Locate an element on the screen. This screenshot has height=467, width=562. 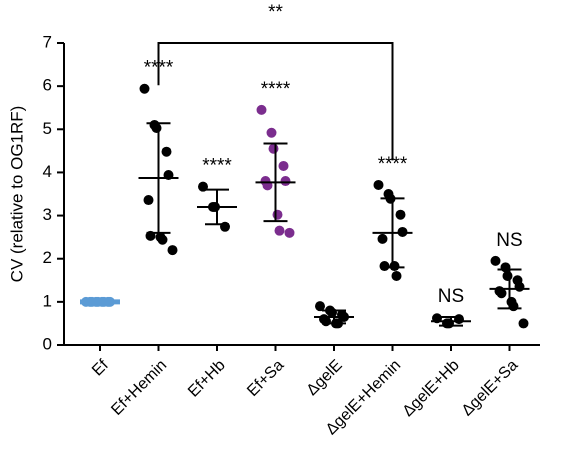
significance-bracket is located at coordinates (275, 101).